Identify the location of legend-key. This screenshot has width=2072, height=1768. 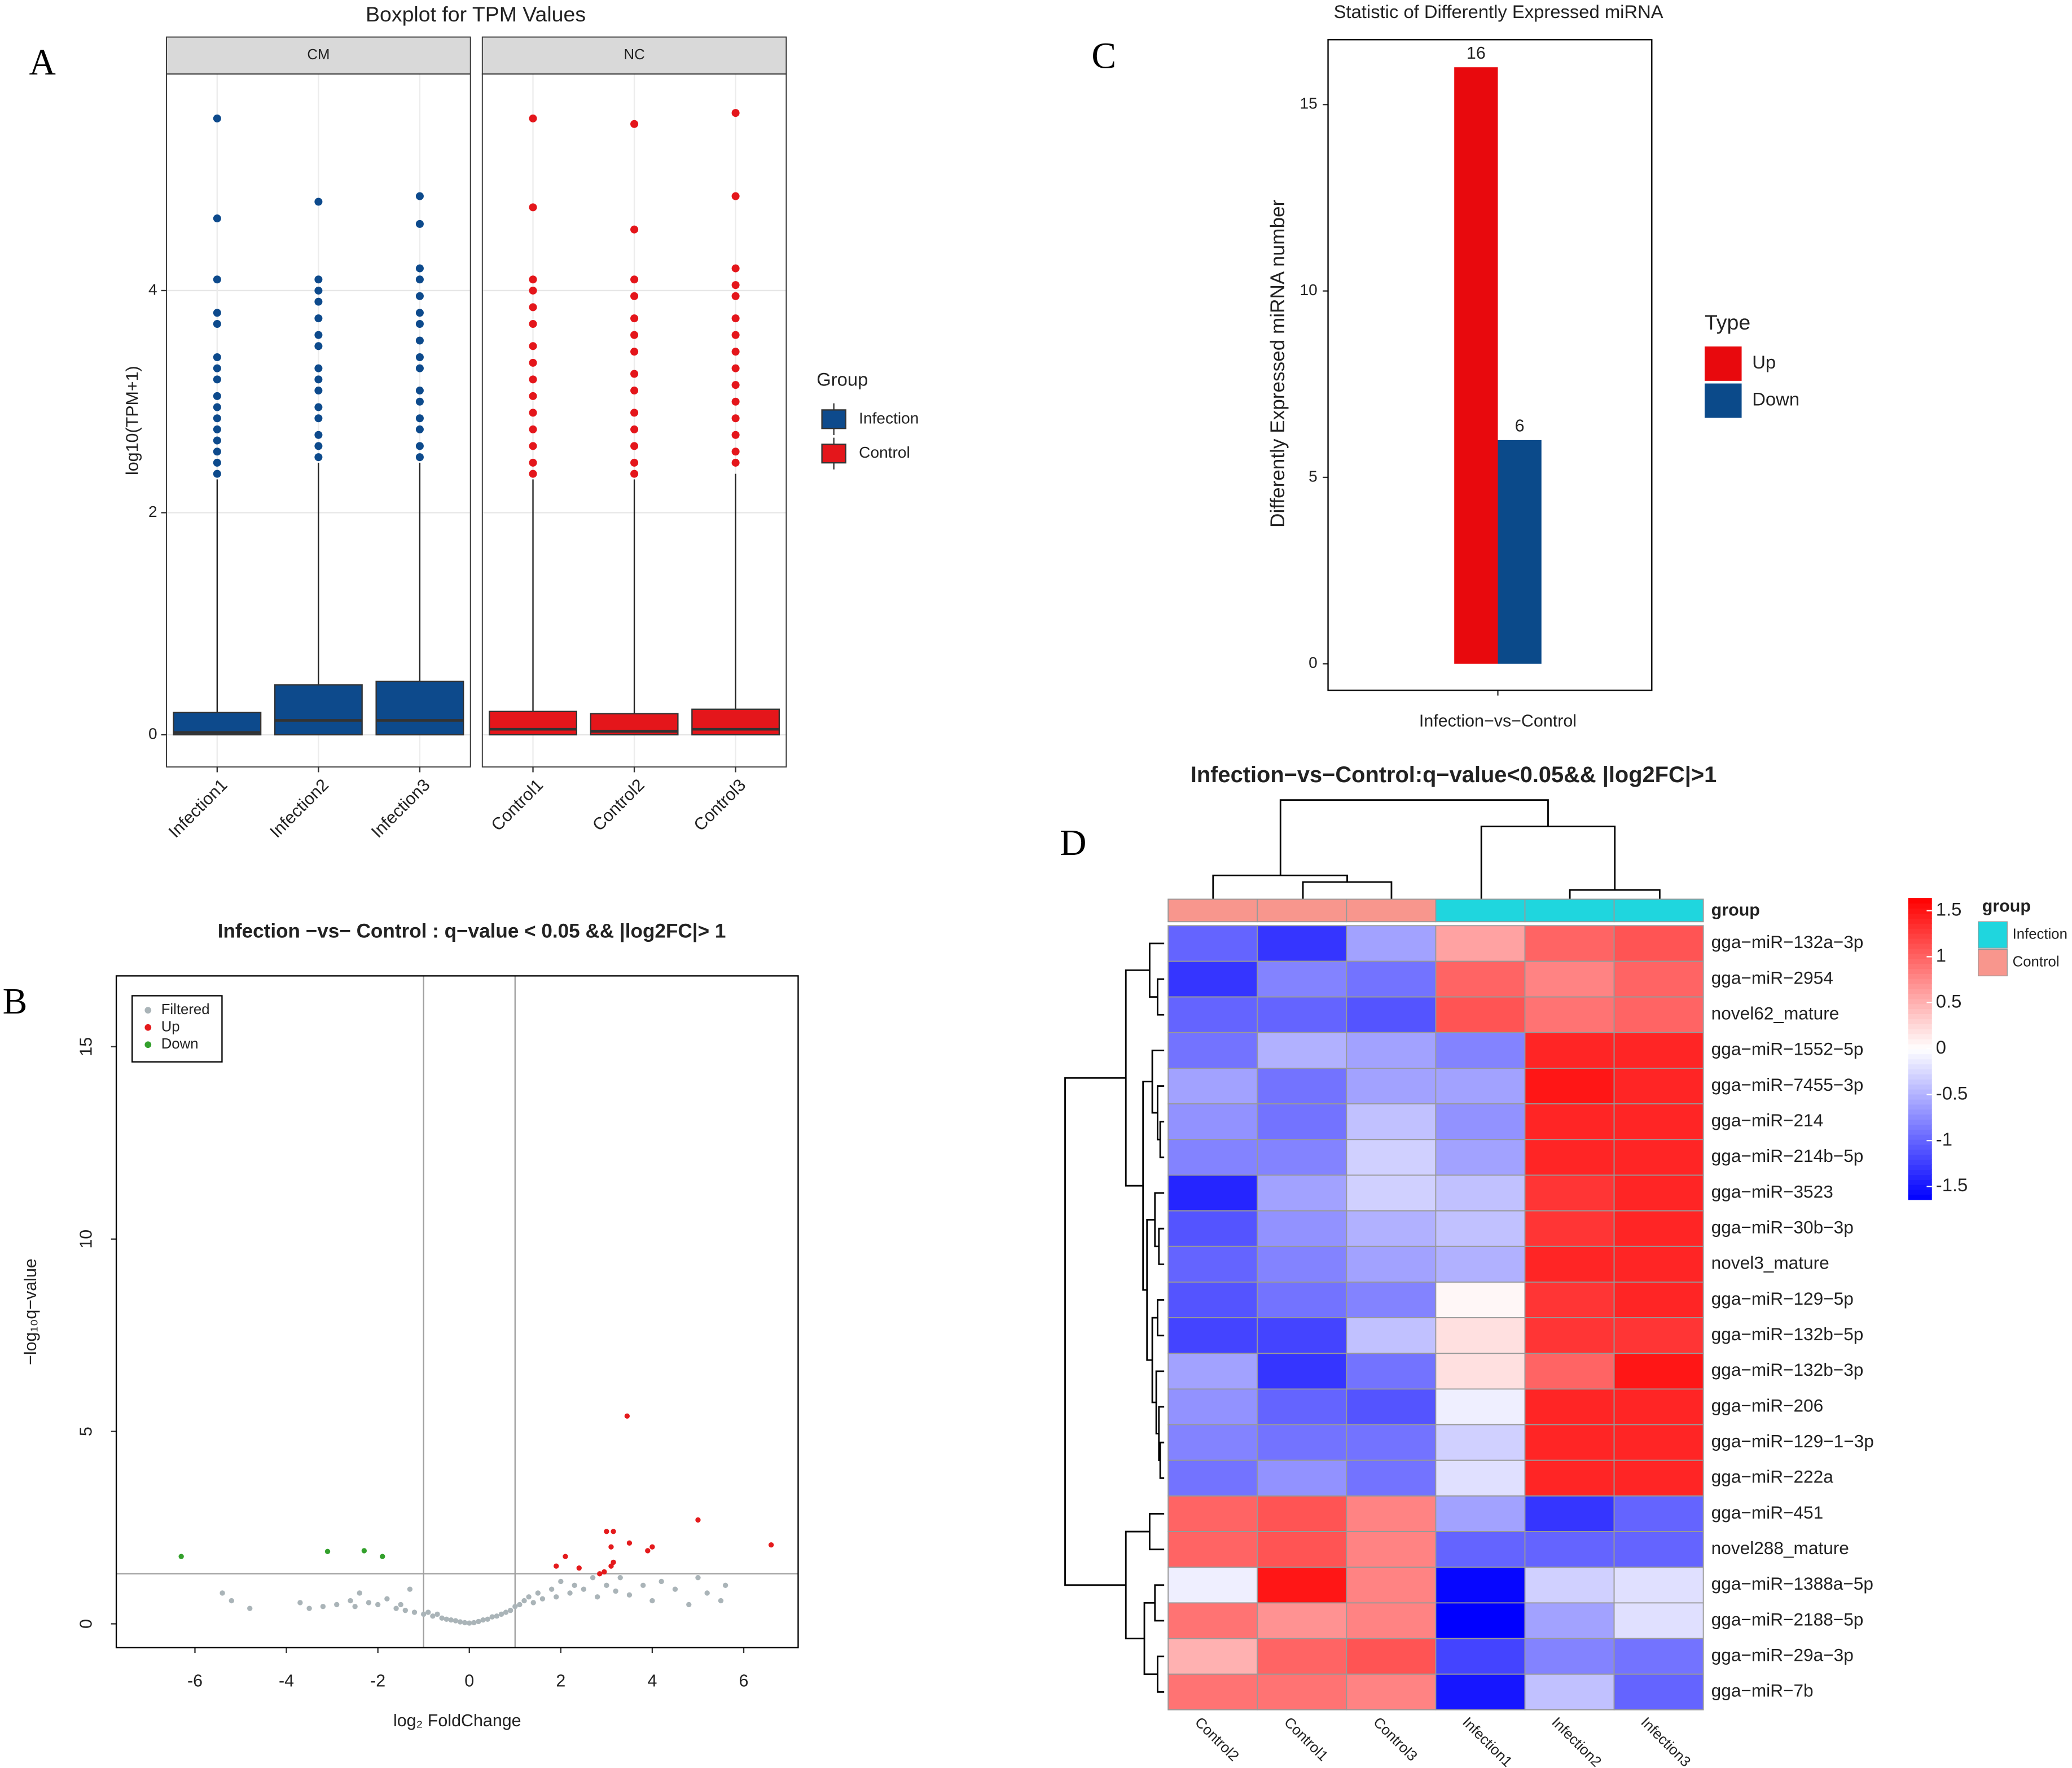
(148, 1027).